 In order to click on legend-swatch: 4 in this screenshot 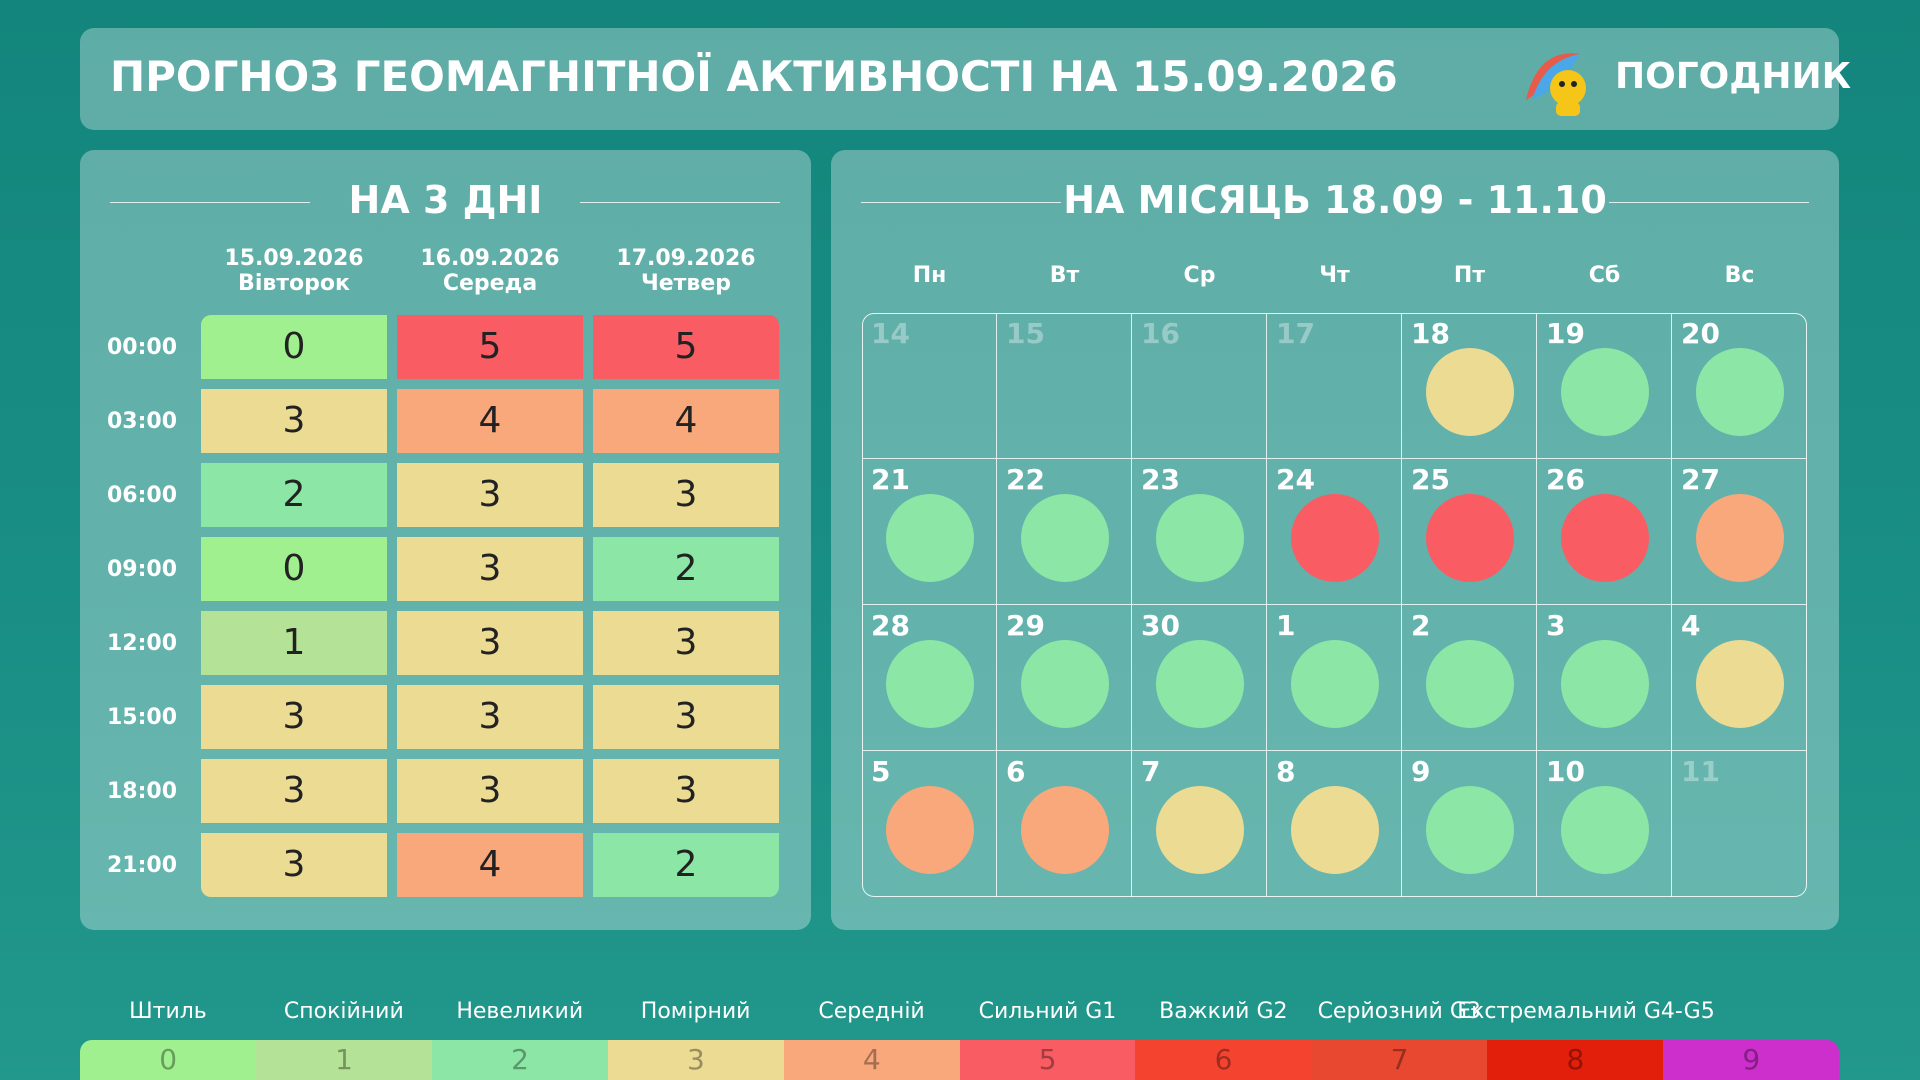, I will do `click(871, 1060)`.